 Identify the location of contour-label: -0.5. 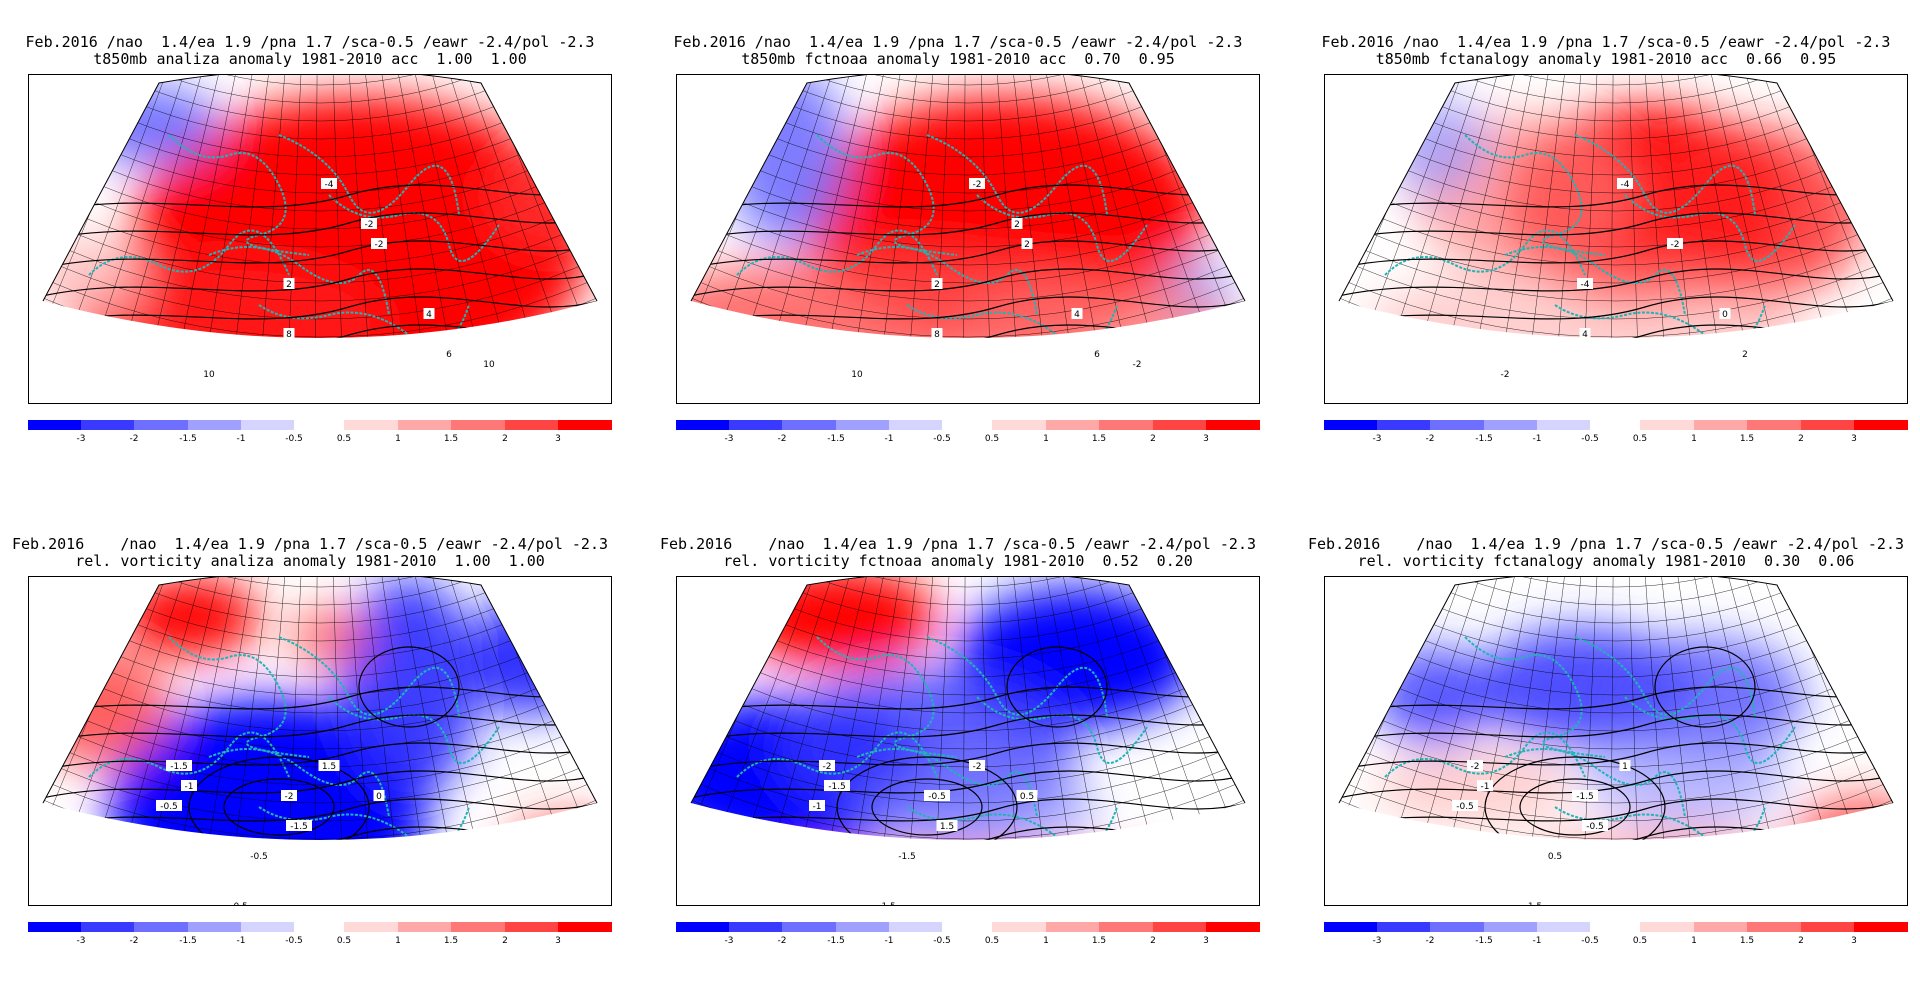
(239, 903).